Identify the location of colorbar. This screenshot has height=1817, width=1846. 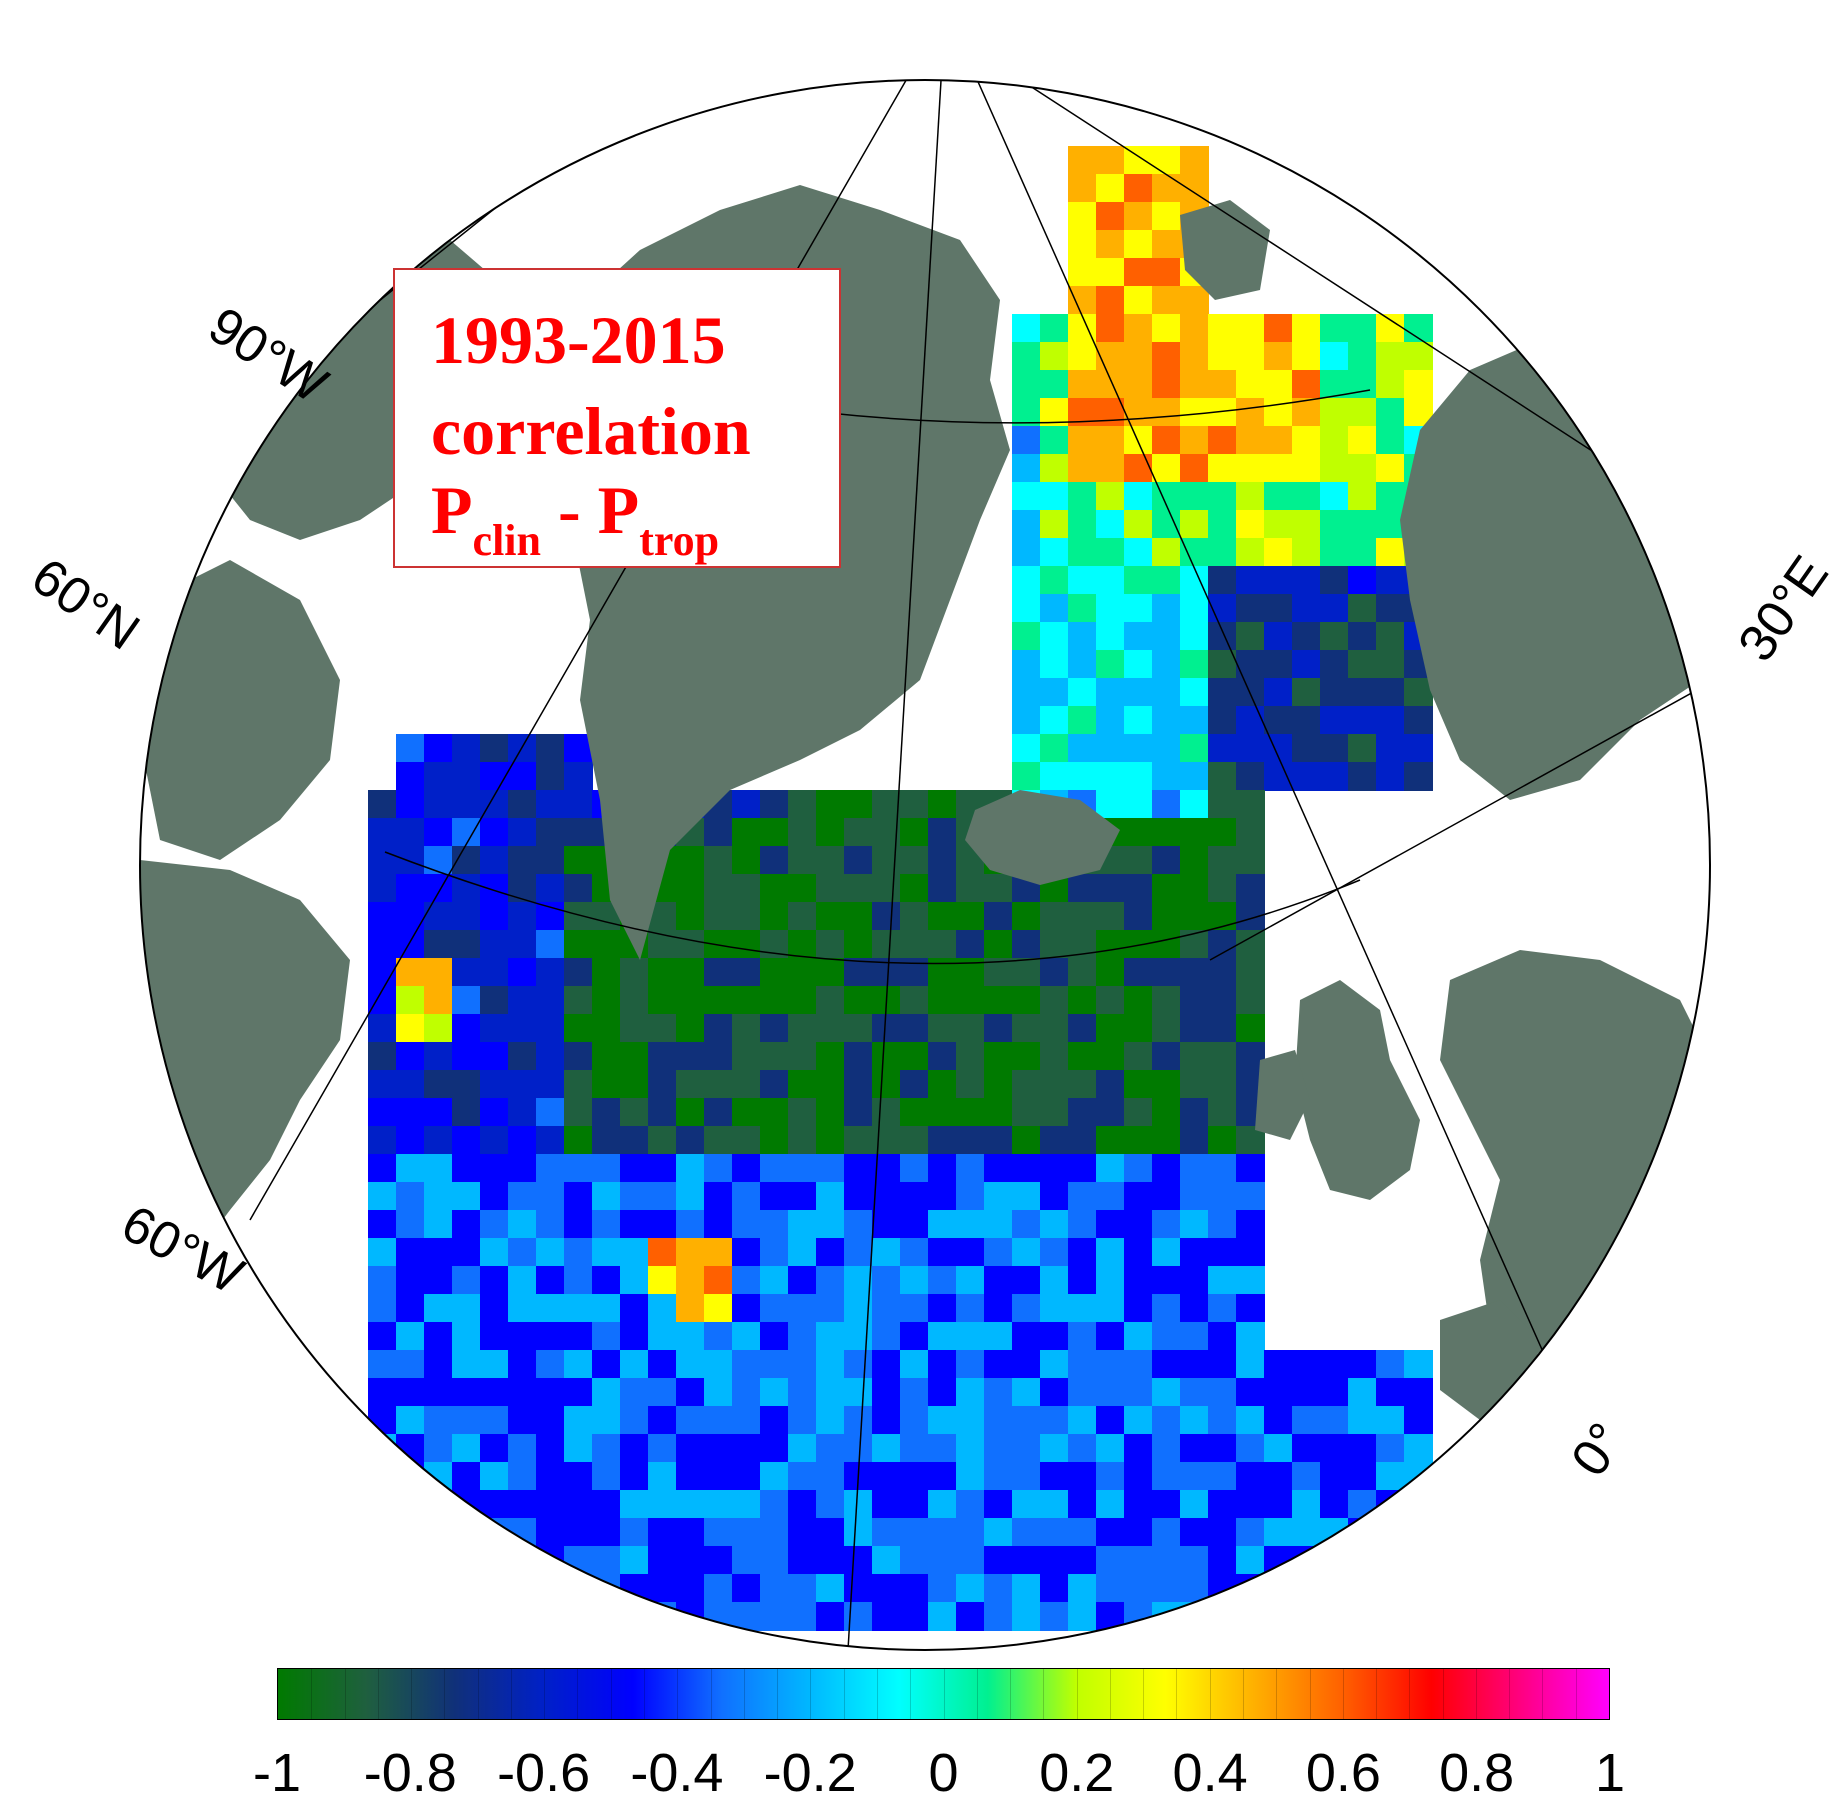
(943, 1694).